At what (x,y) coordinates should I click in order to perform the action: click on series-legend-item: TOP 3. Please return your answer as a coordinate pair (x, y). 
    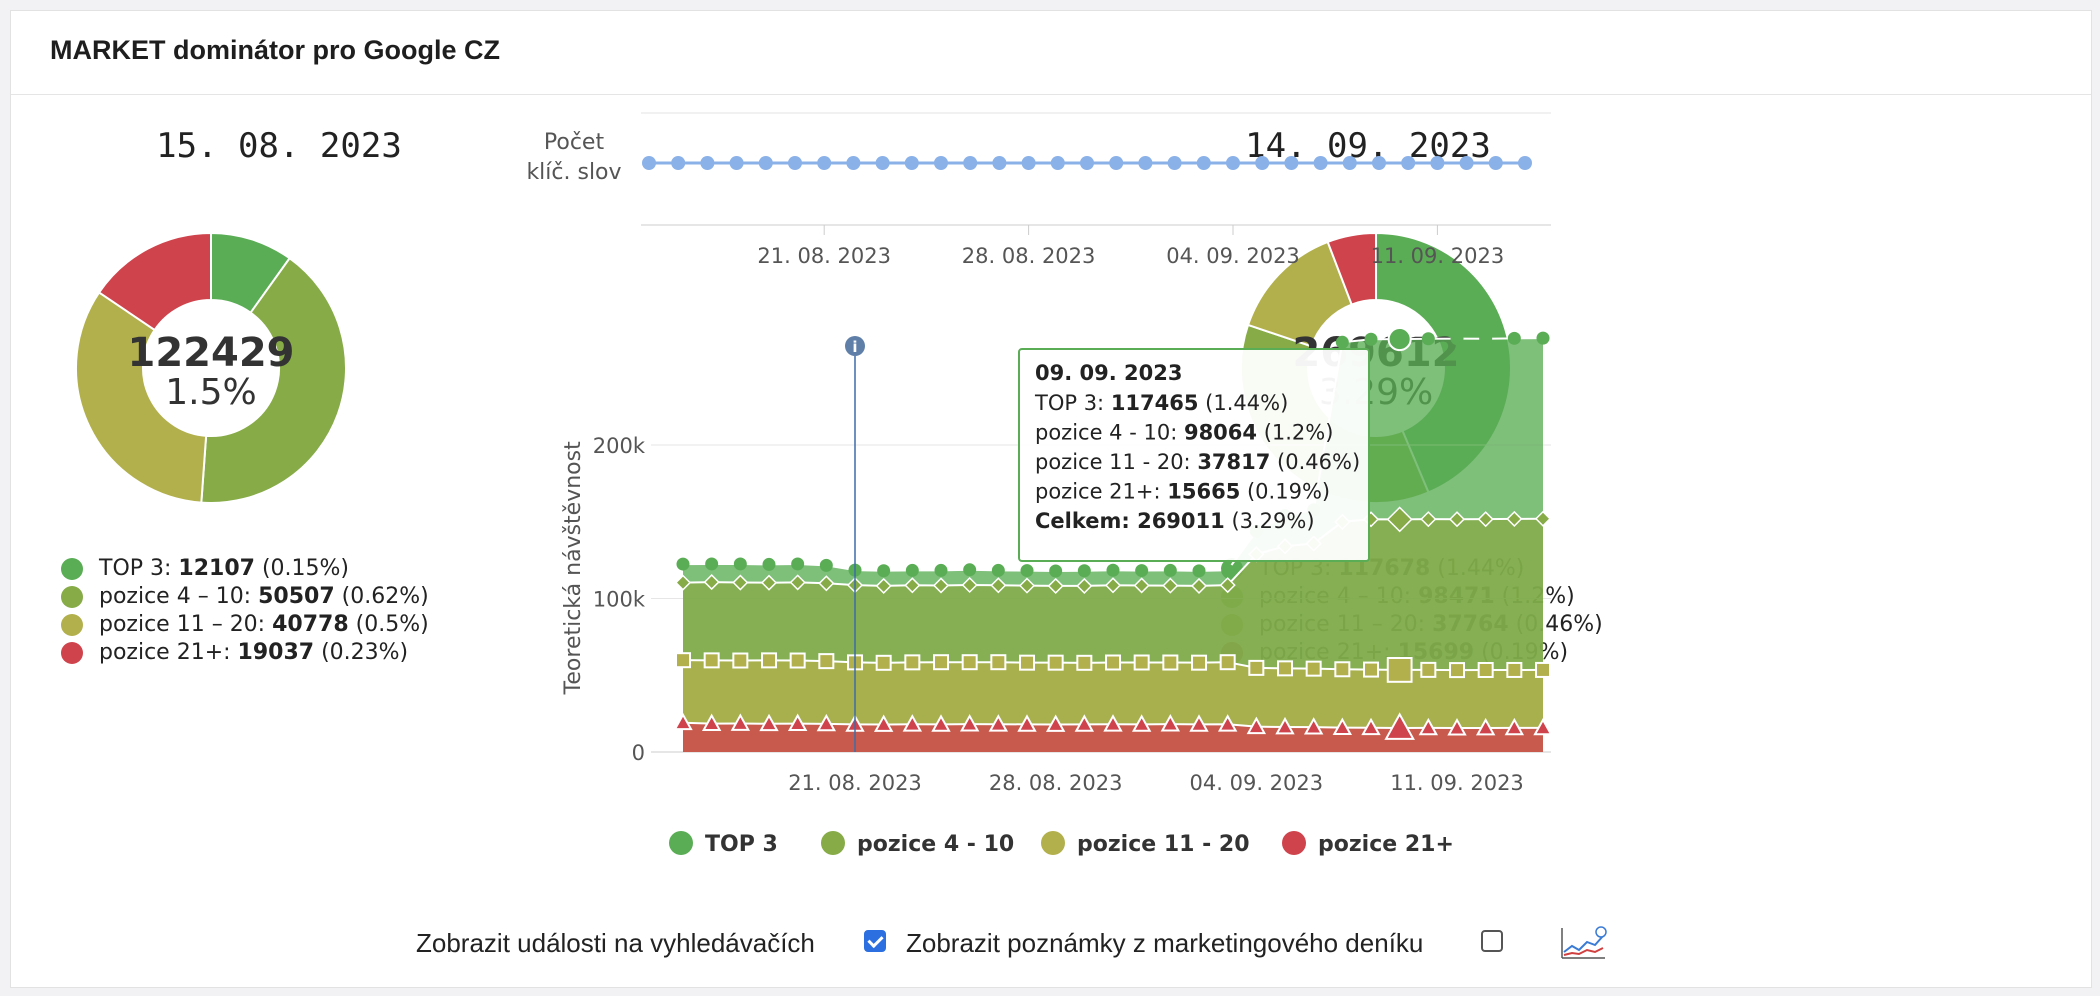
    Looking at the image, I should click on (723, 844).